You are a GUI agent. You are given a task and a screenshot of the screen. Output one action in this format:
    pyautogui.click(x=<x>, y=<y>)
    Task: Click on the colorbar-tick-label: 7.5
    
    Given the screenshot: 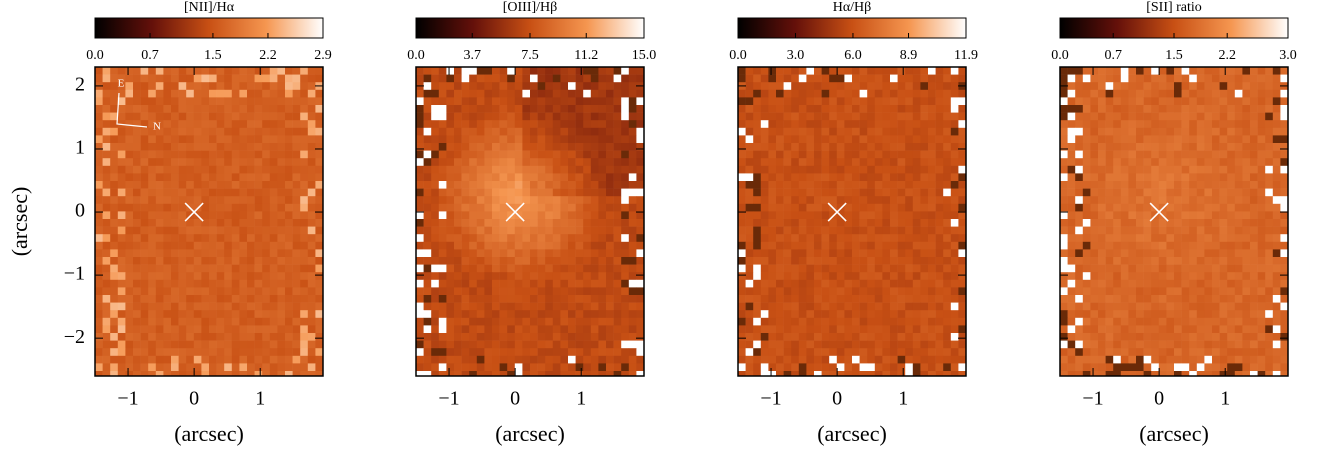 What is the action you would take?
    pyautogui.click(x=530, y=55)
    